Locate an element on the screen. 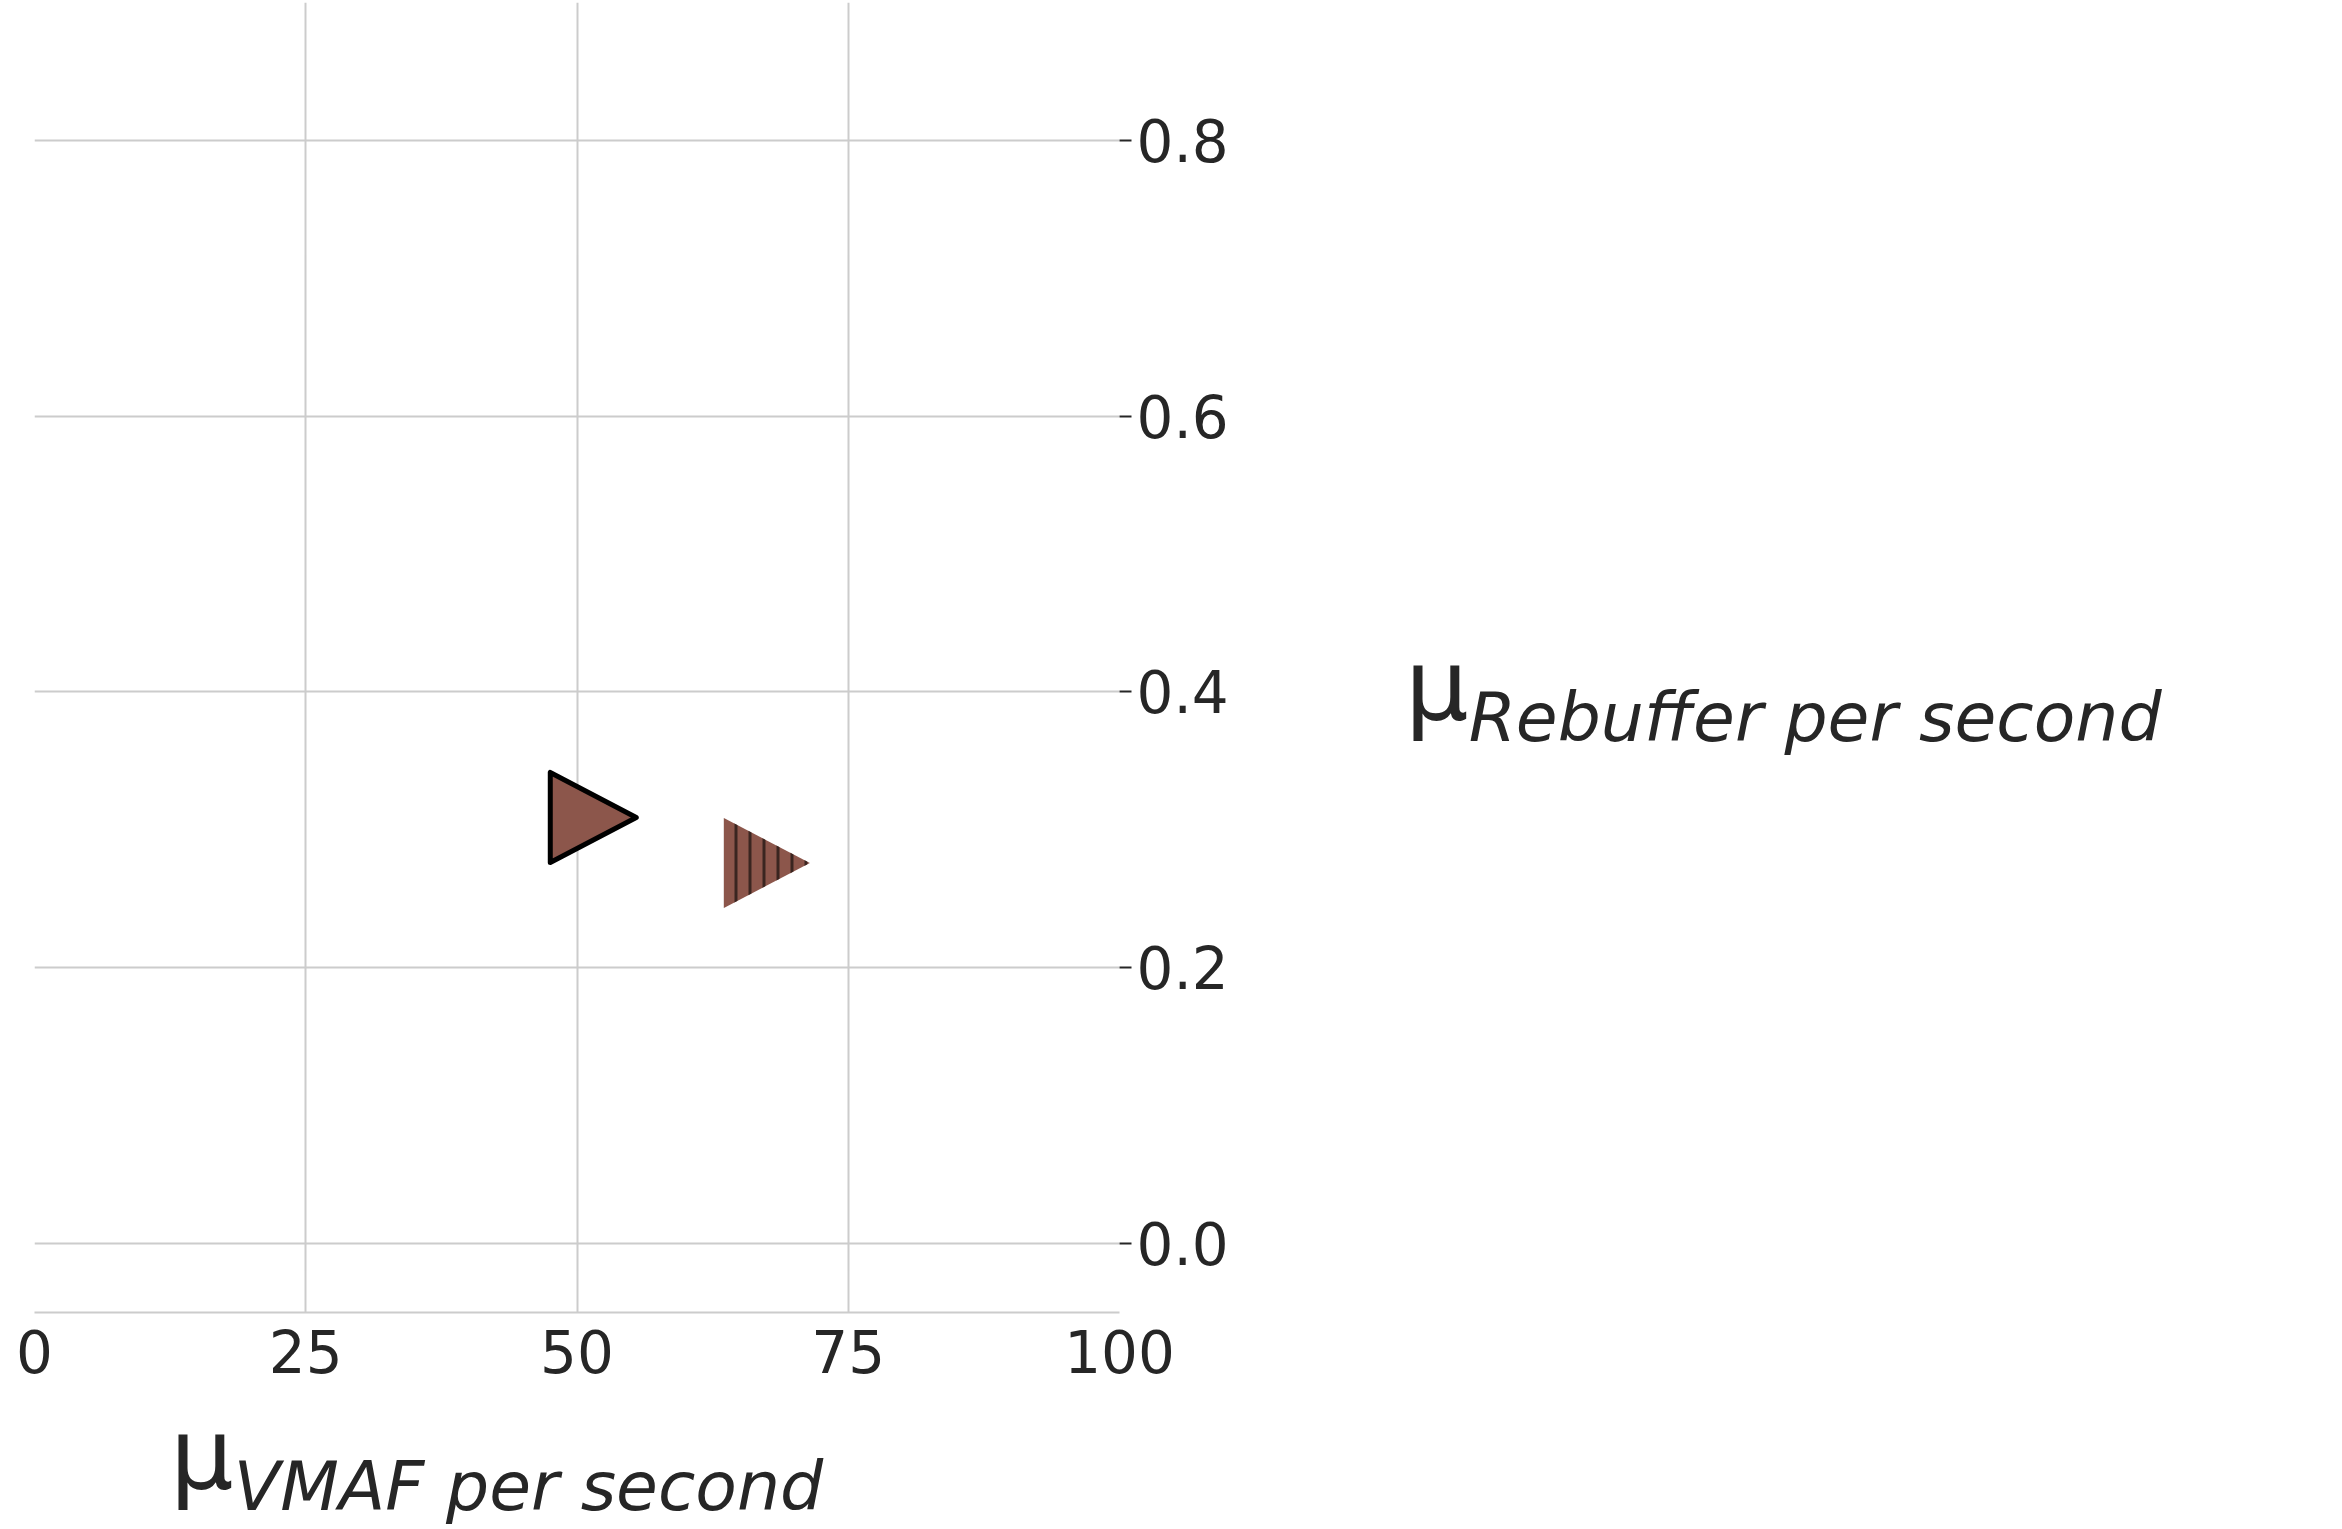  x-tick-label: 25 is located at coordinates (305, 1352).